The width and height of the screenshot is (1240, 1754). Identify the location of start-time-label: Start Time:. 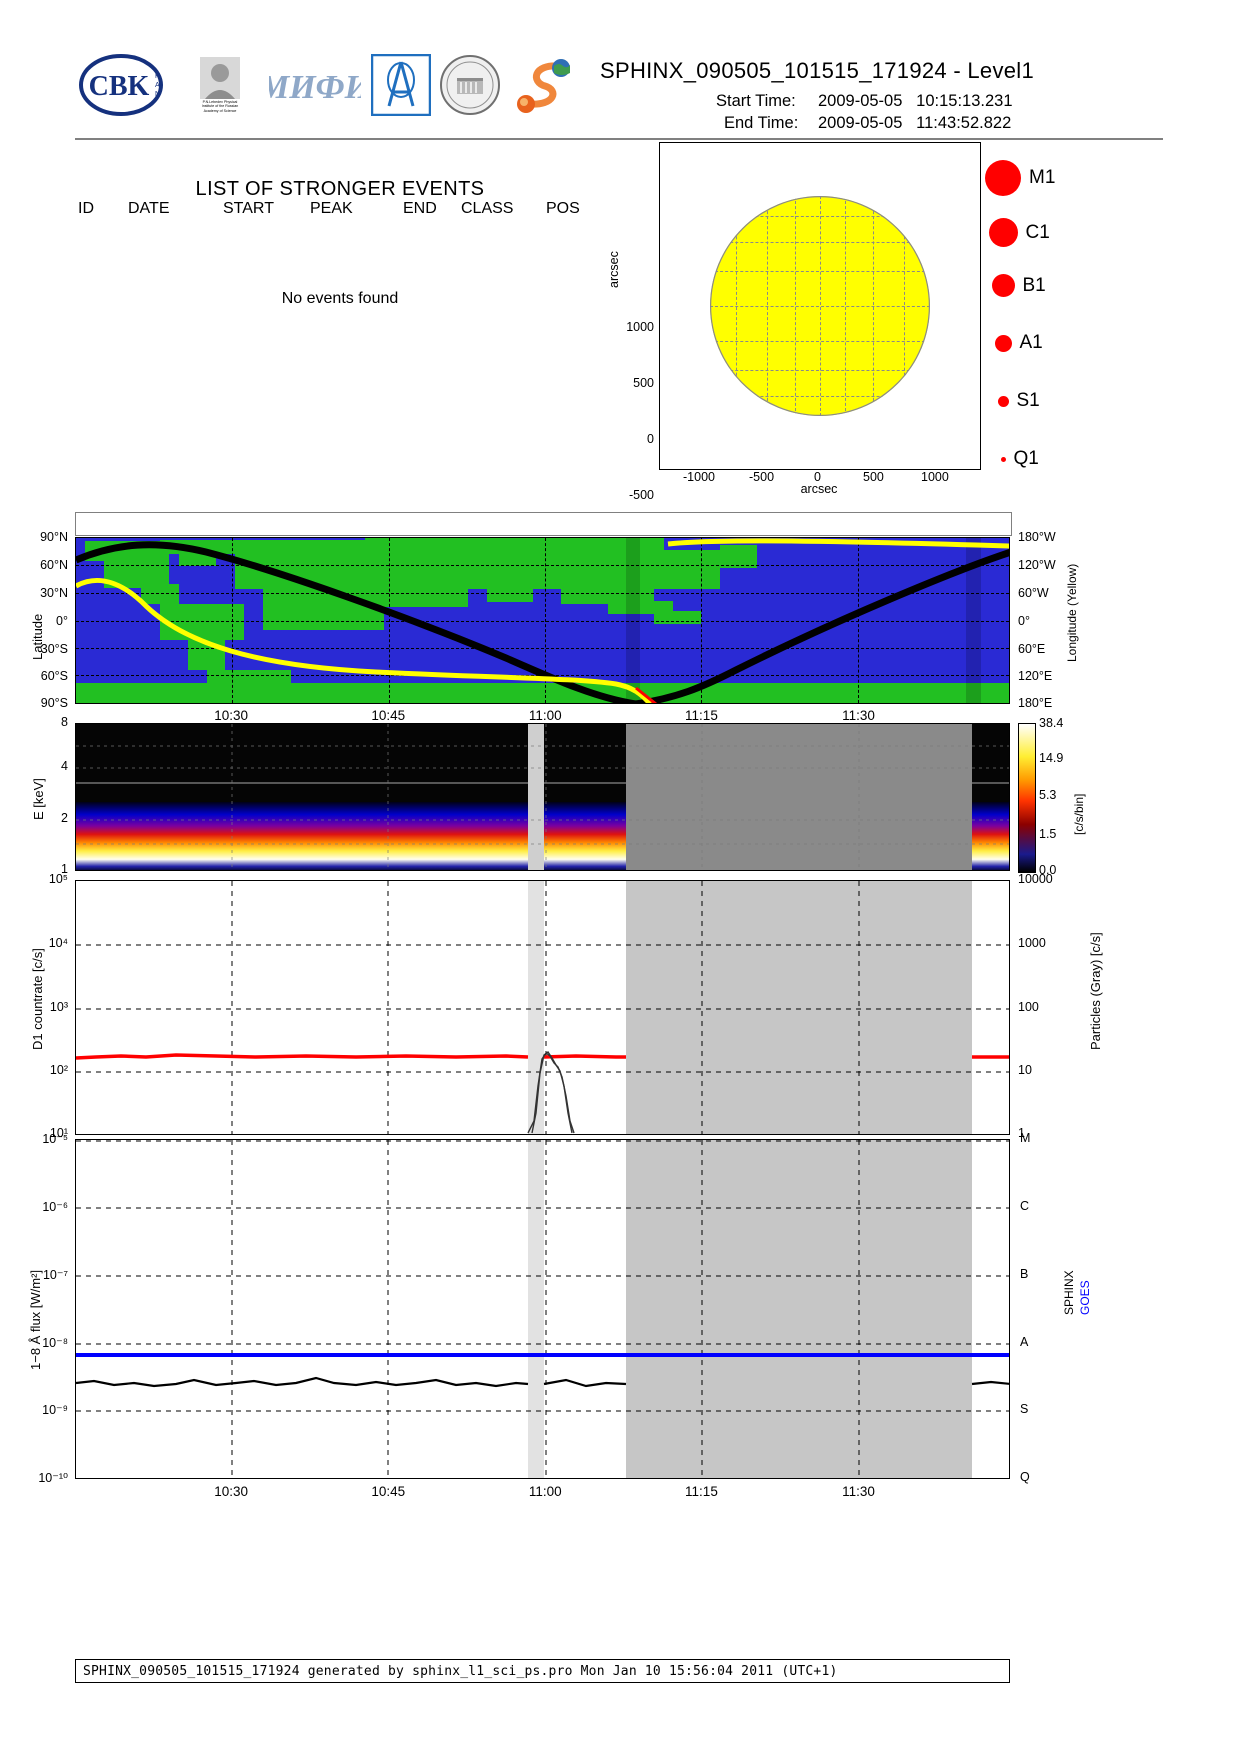
(756, 101).